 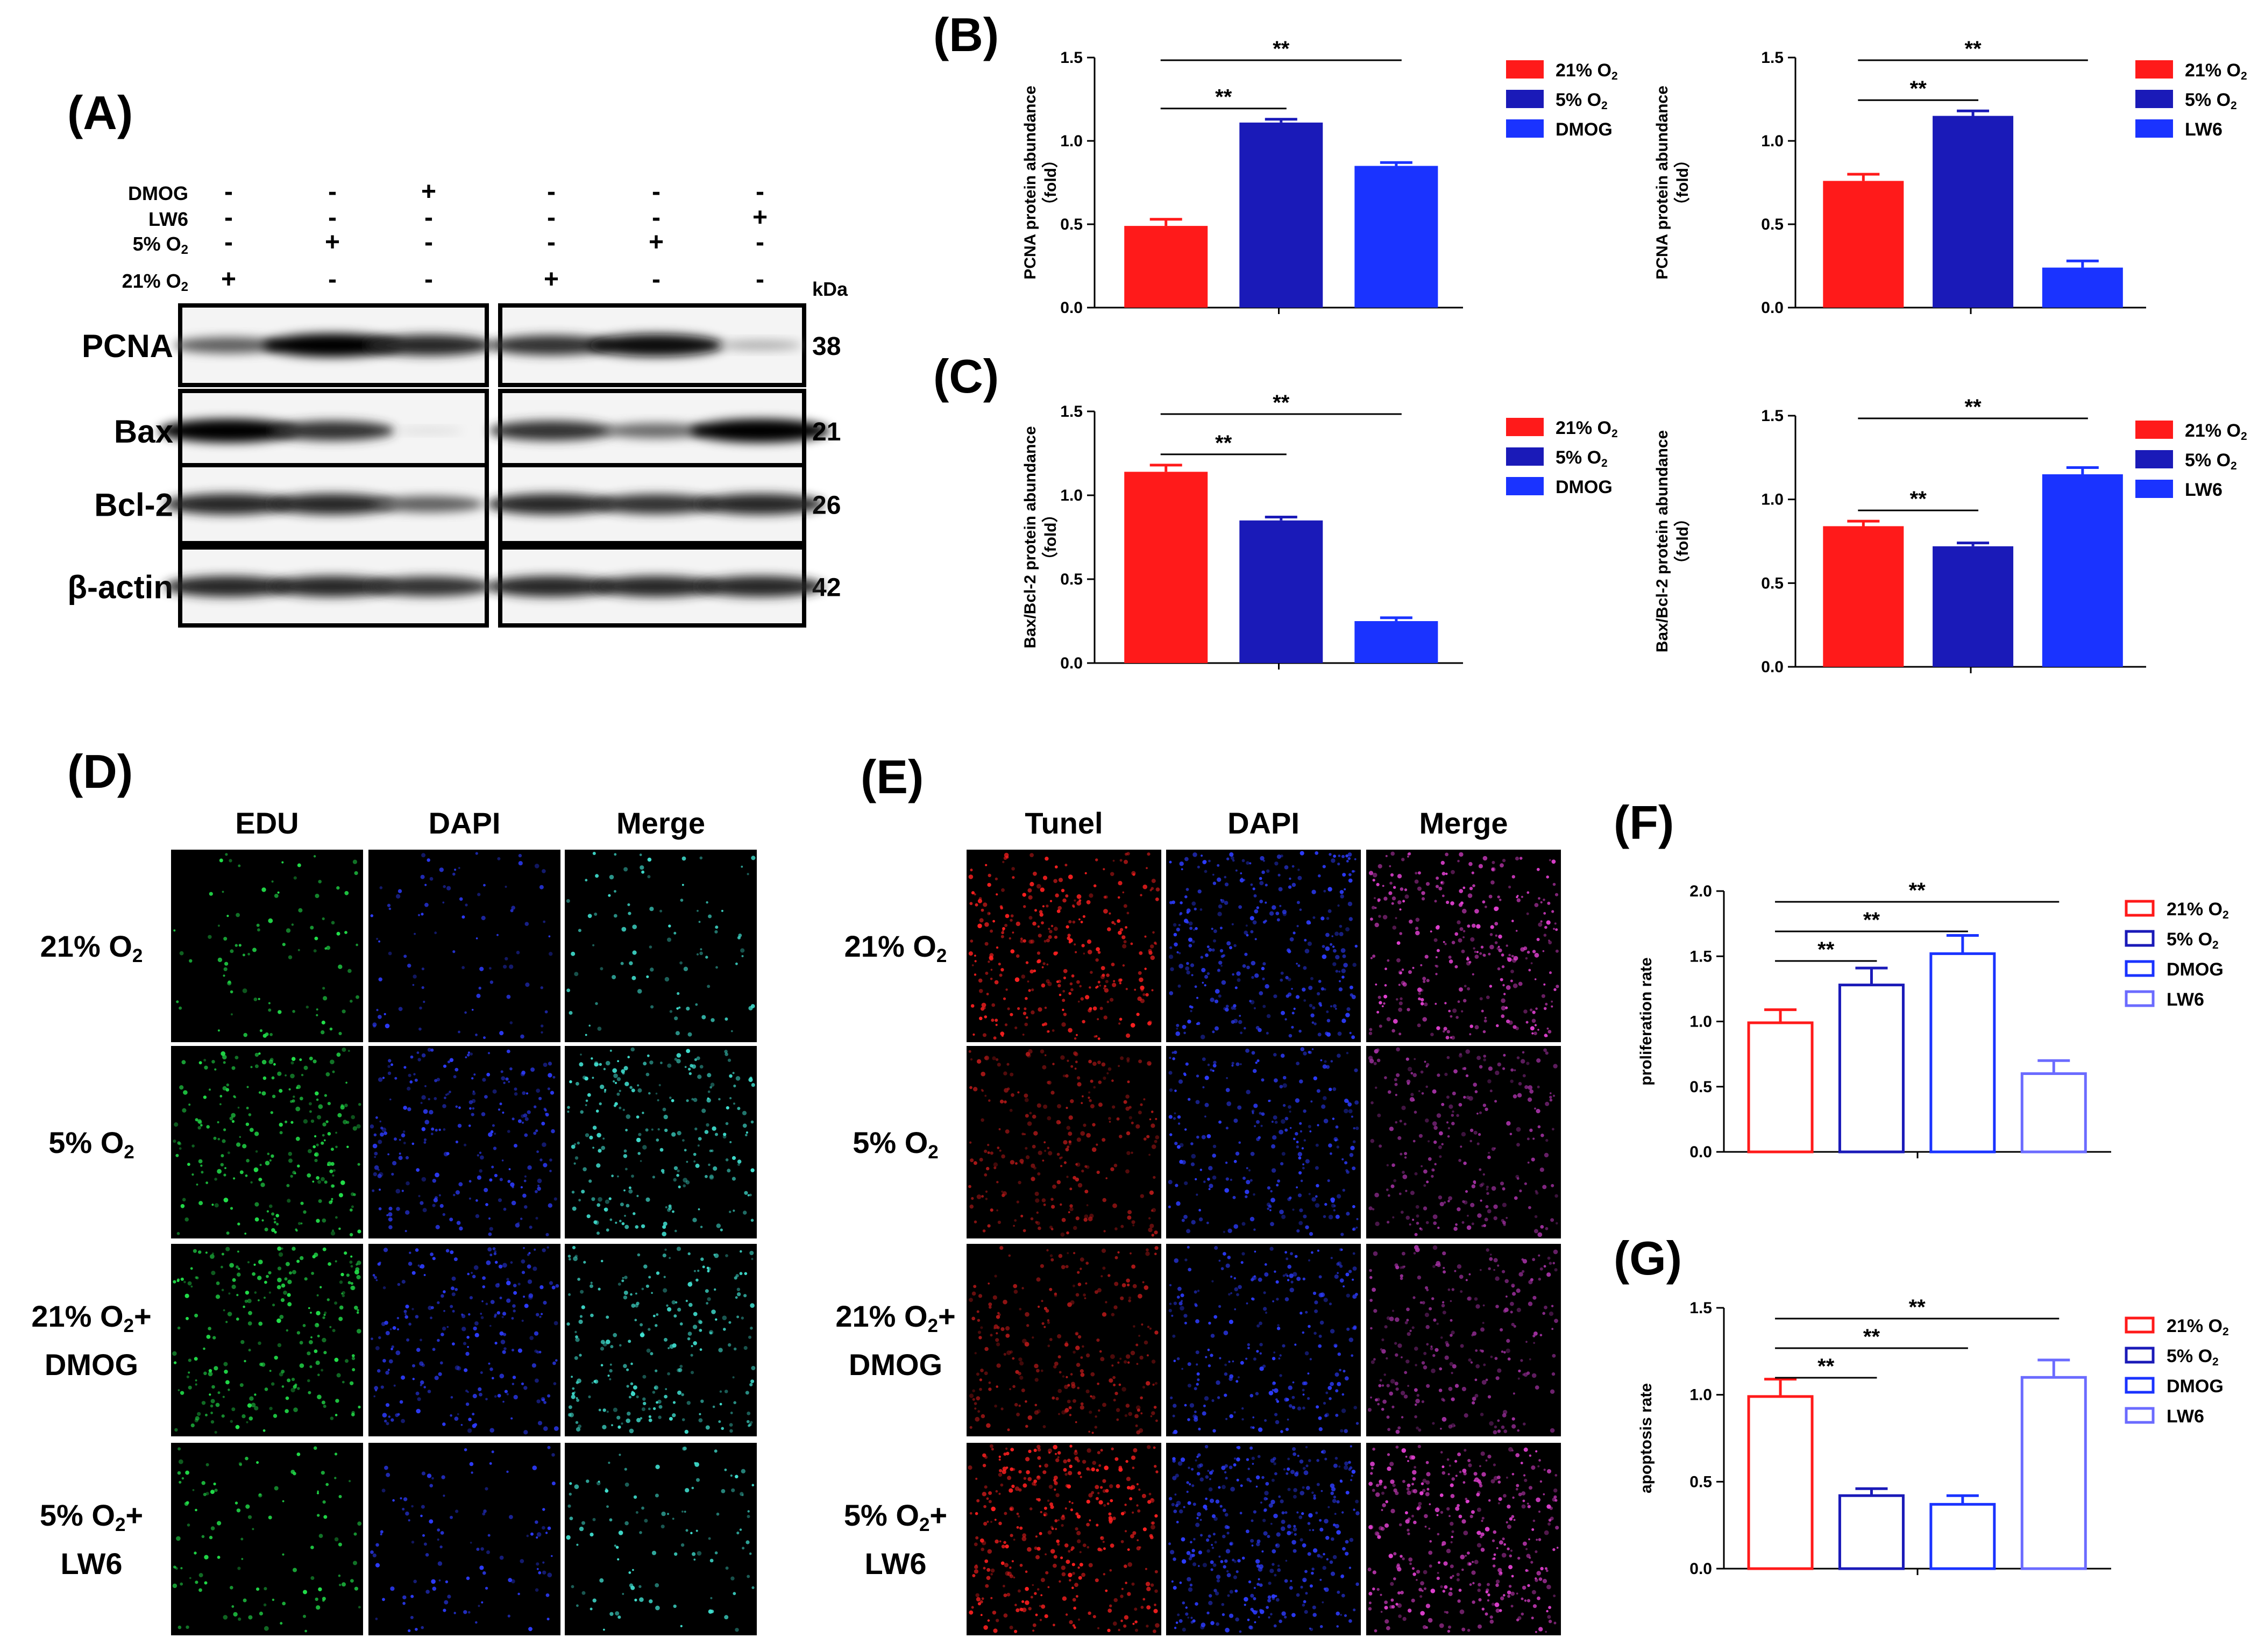 I want to click on microscopy-column-title: Merge, so click(x=1464, y=823).